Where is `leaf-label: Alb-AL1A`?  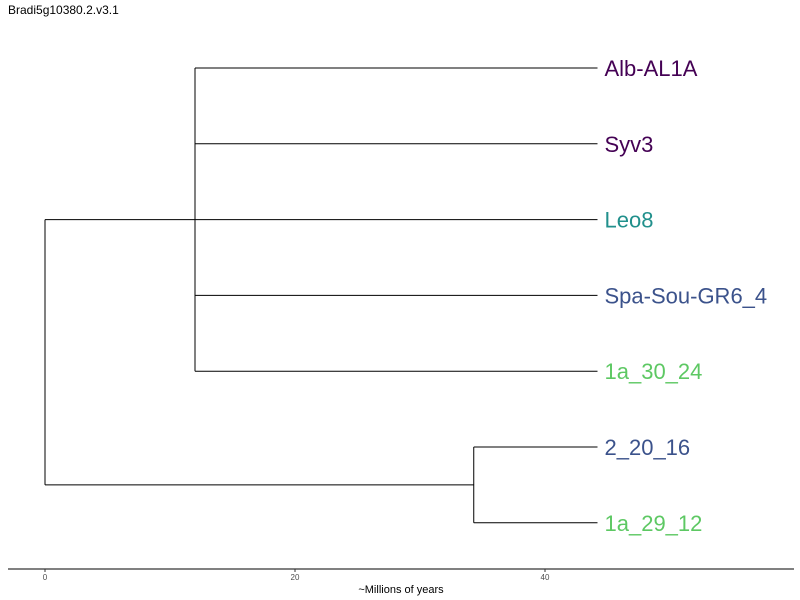
leaf-label: Alb-AL1A is located at coordinates (651, 68).